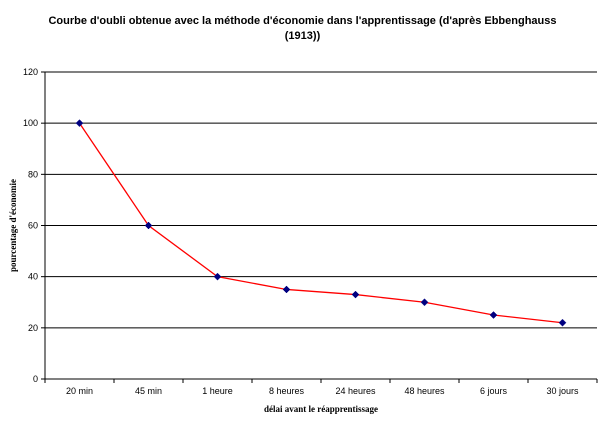  What do you see at coordinates (562, 391) in the screenshot?
I see `x-tick-label: 30 jours` at bounding box center [562, 391].